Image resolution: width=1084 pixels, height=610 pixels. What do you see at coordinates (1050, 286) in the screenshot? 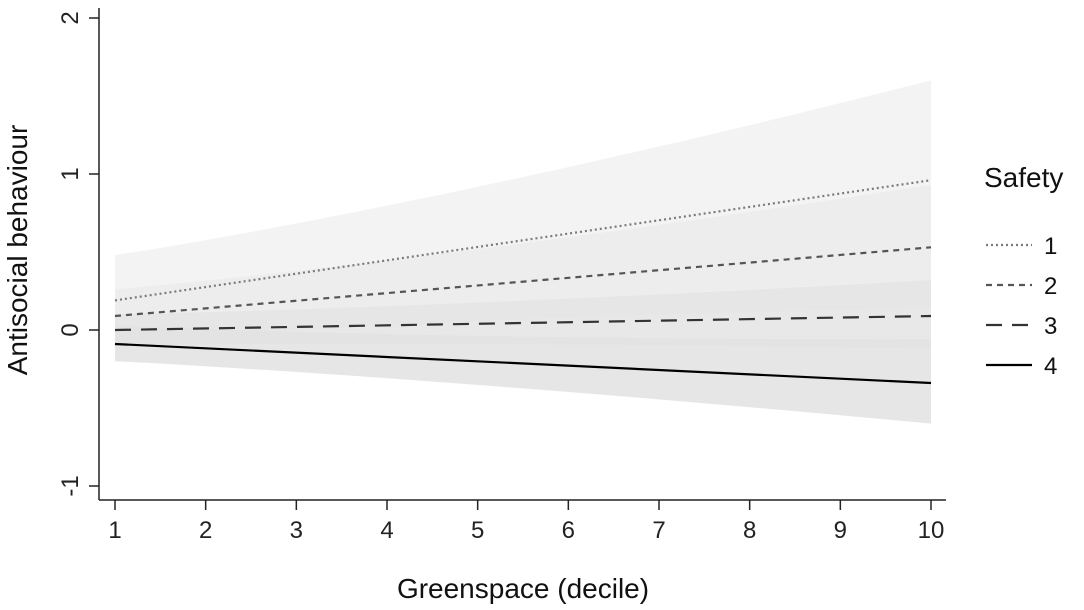
I see `legend-label-2: 2` at bounding box center [1050, 286].